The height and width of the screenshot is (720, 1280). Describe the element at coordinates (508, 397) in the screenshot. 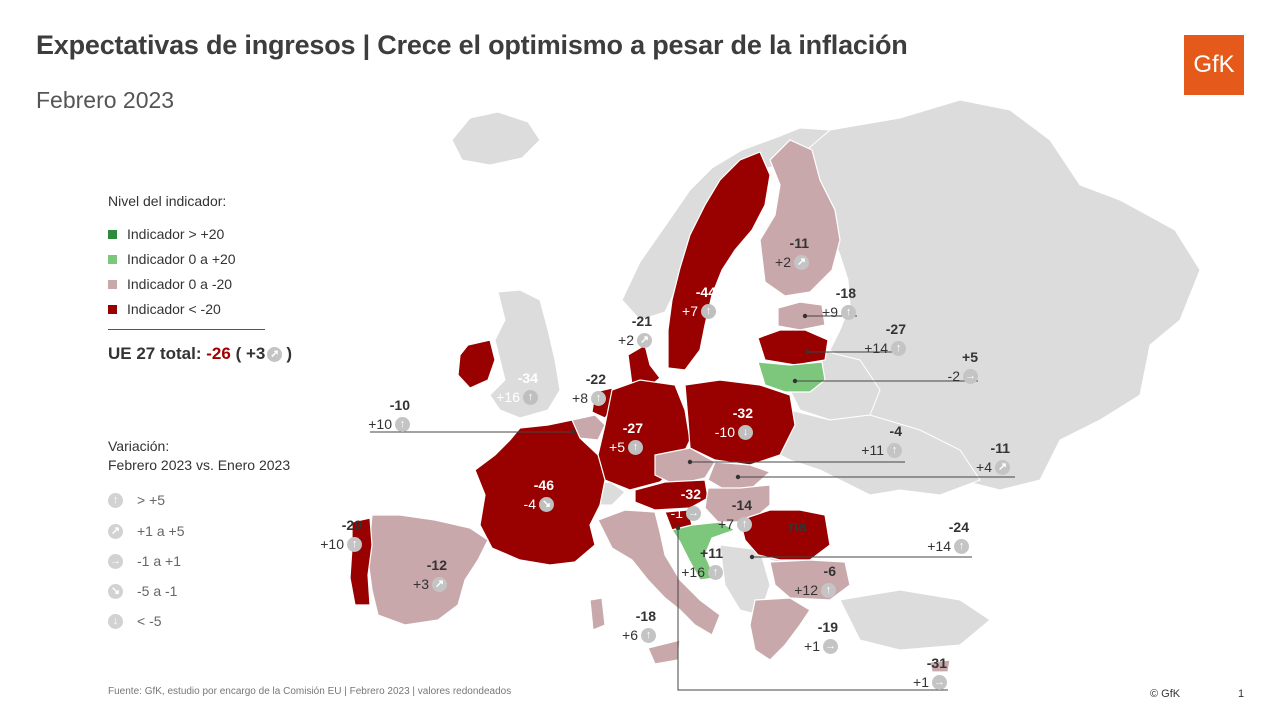

I see `change-text: +16` at that location.